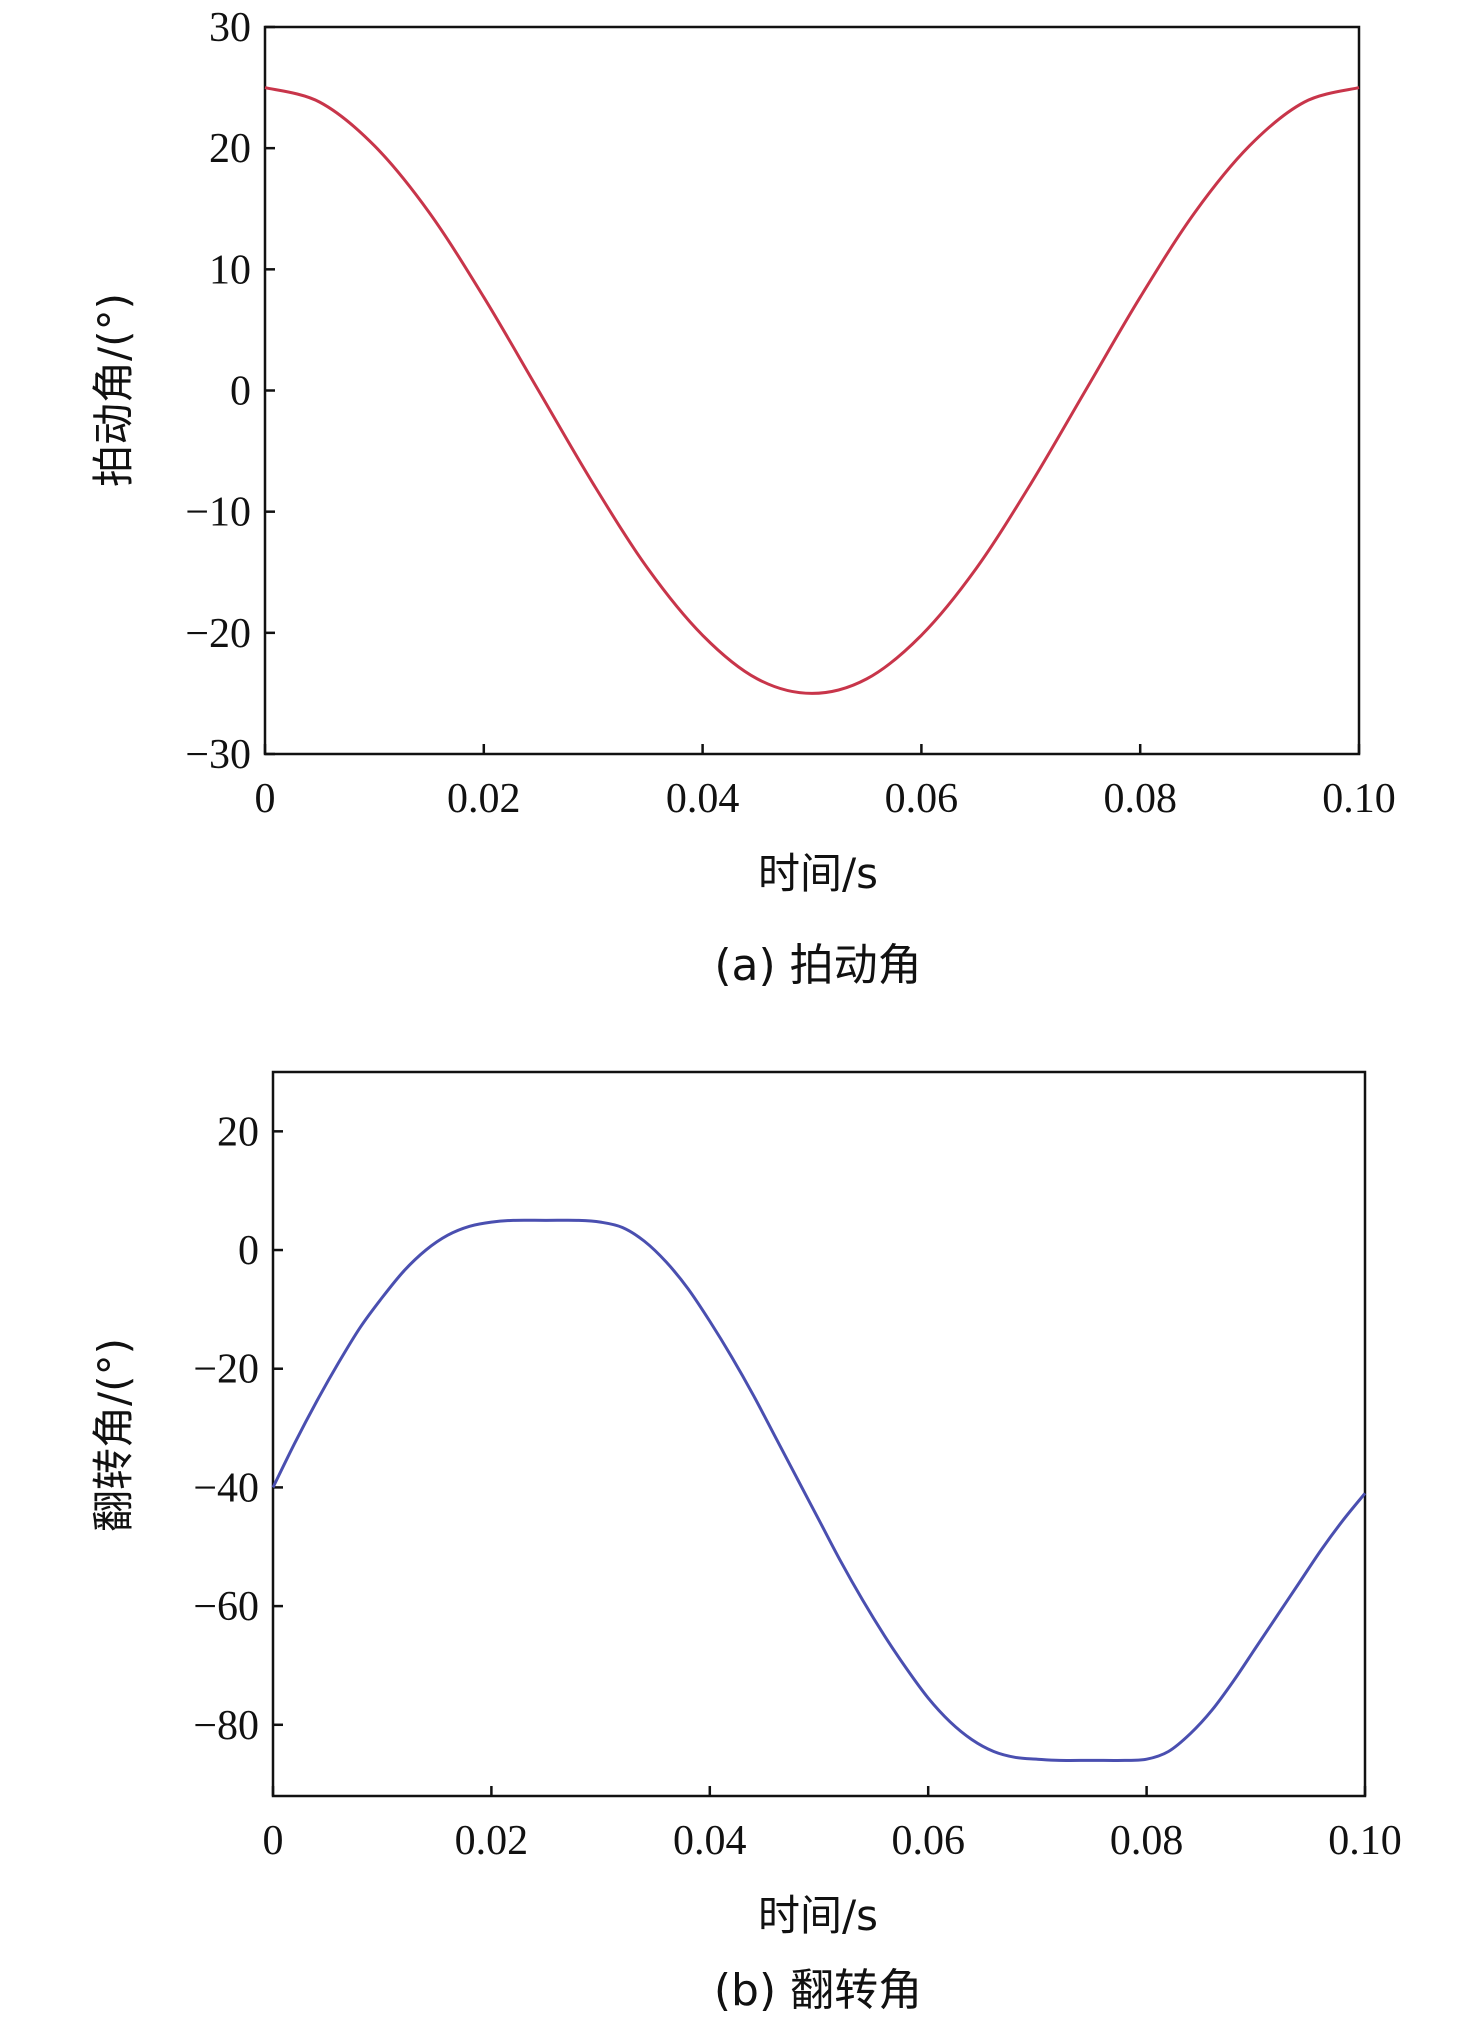 The height and width of the screenshot is (2019, 1476). What do you see at coordinates (226, 1428) in the screenshot?
I see `y-tick-labels: −80 −60 −40 −20 0 20` at bounding box center [226, 1428].